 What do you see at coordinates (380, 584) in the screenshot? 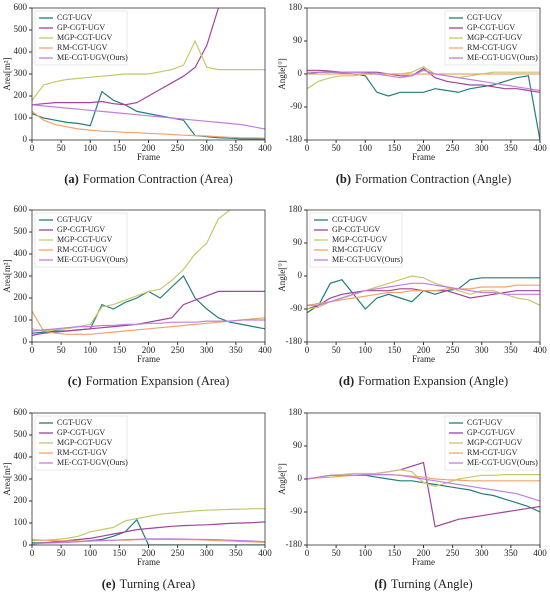
I see `caption-label: (f)` at bounding box center [380, 584].